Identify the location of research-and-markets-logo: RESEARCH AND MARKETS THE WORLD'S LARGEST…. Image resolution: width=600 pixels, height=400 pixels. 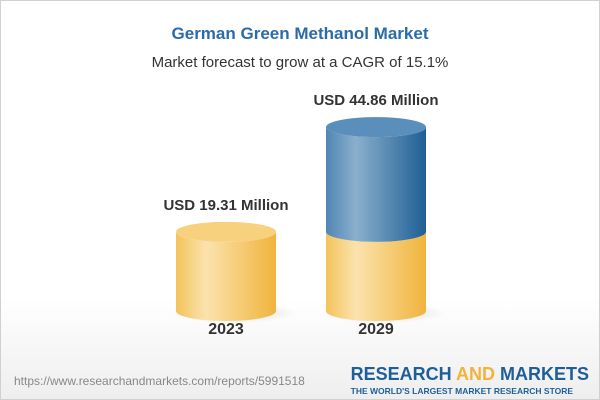
(469, 380).